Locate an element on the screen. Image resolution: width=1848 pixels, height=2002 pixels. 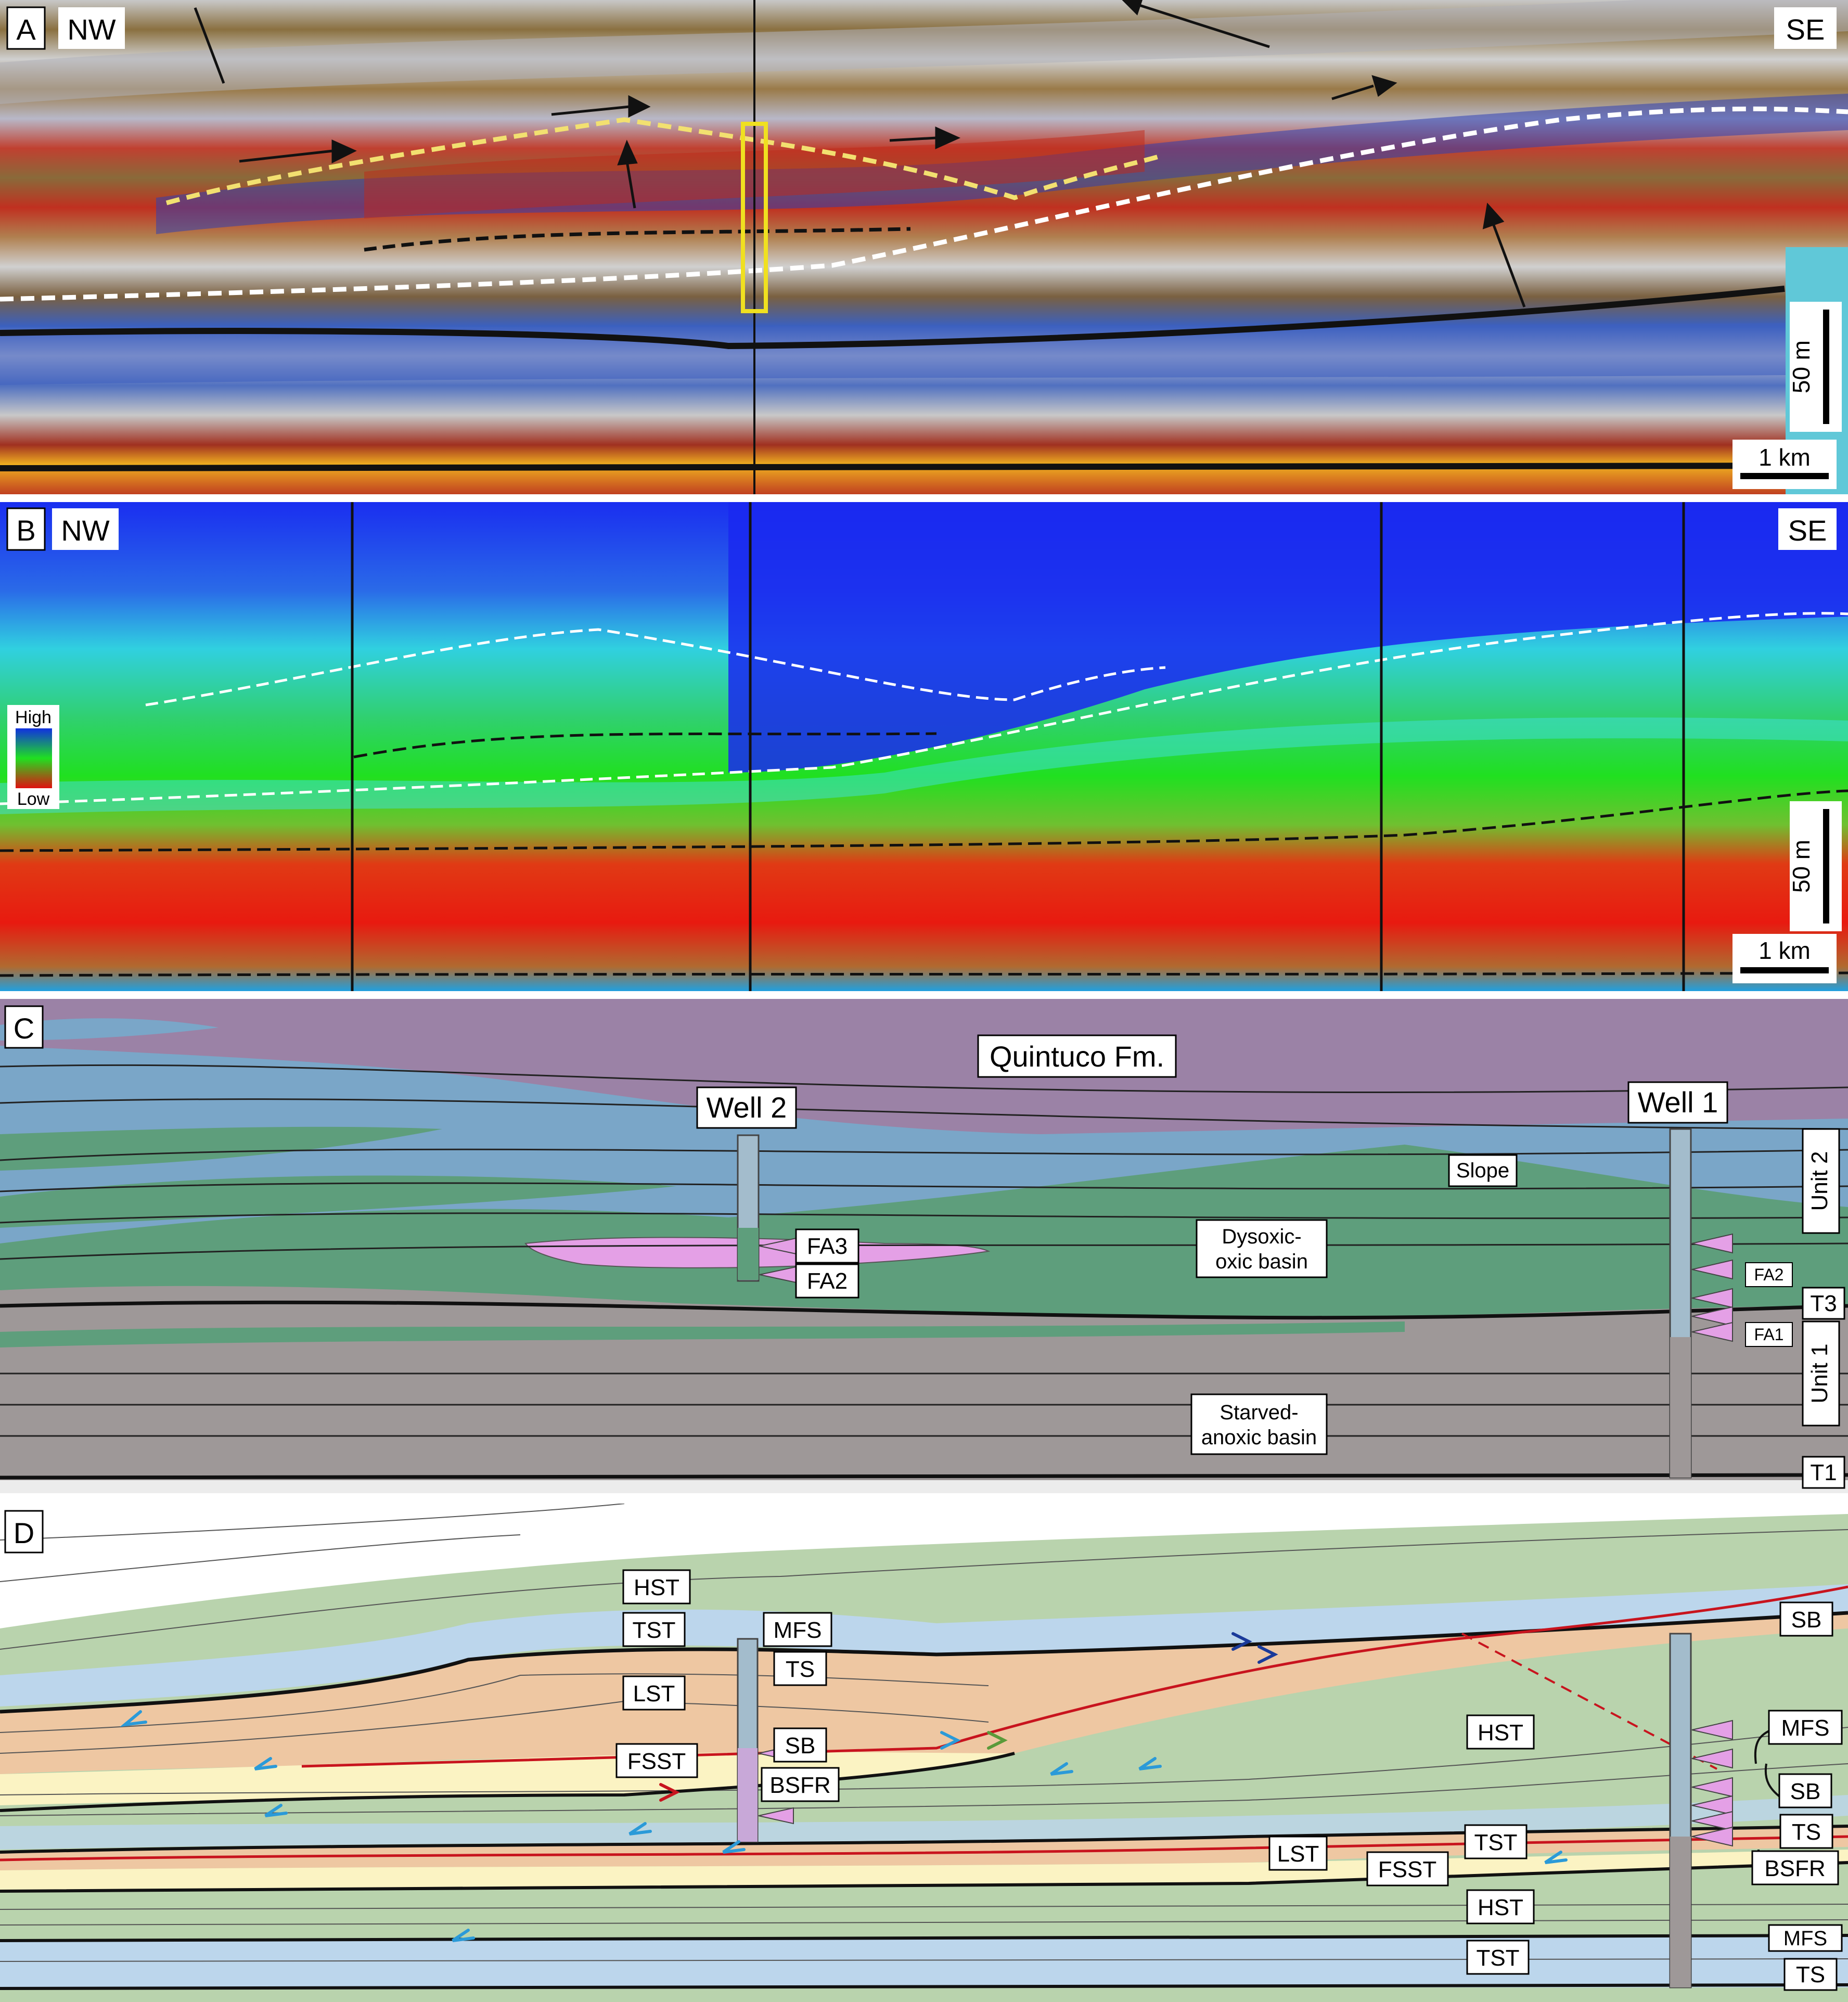
facies-triangles is located at coordinates (1246, 1287).